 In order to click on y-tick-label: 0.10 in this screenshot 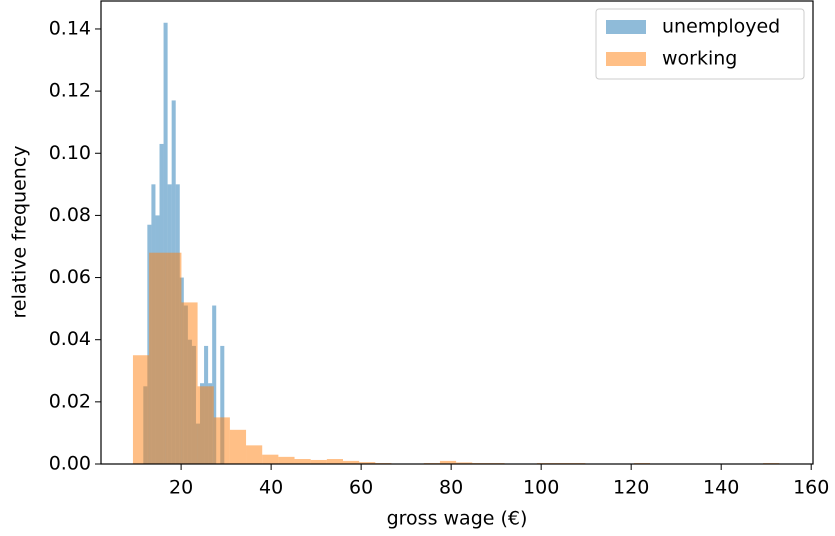, I will do `click(70, 153)`.